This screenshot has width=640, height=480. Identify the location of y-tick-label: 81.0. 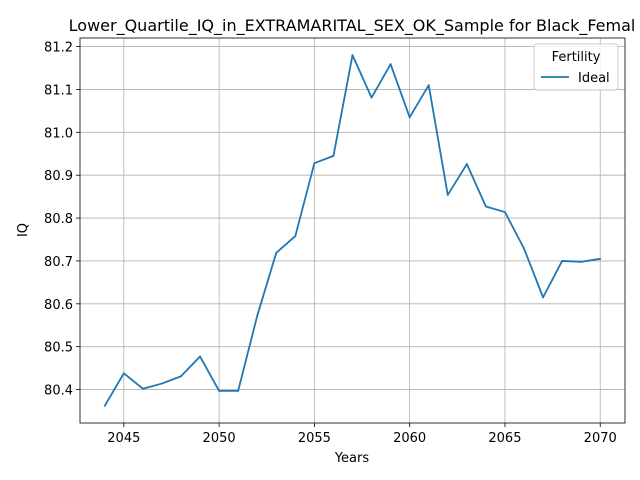
(58, 133).